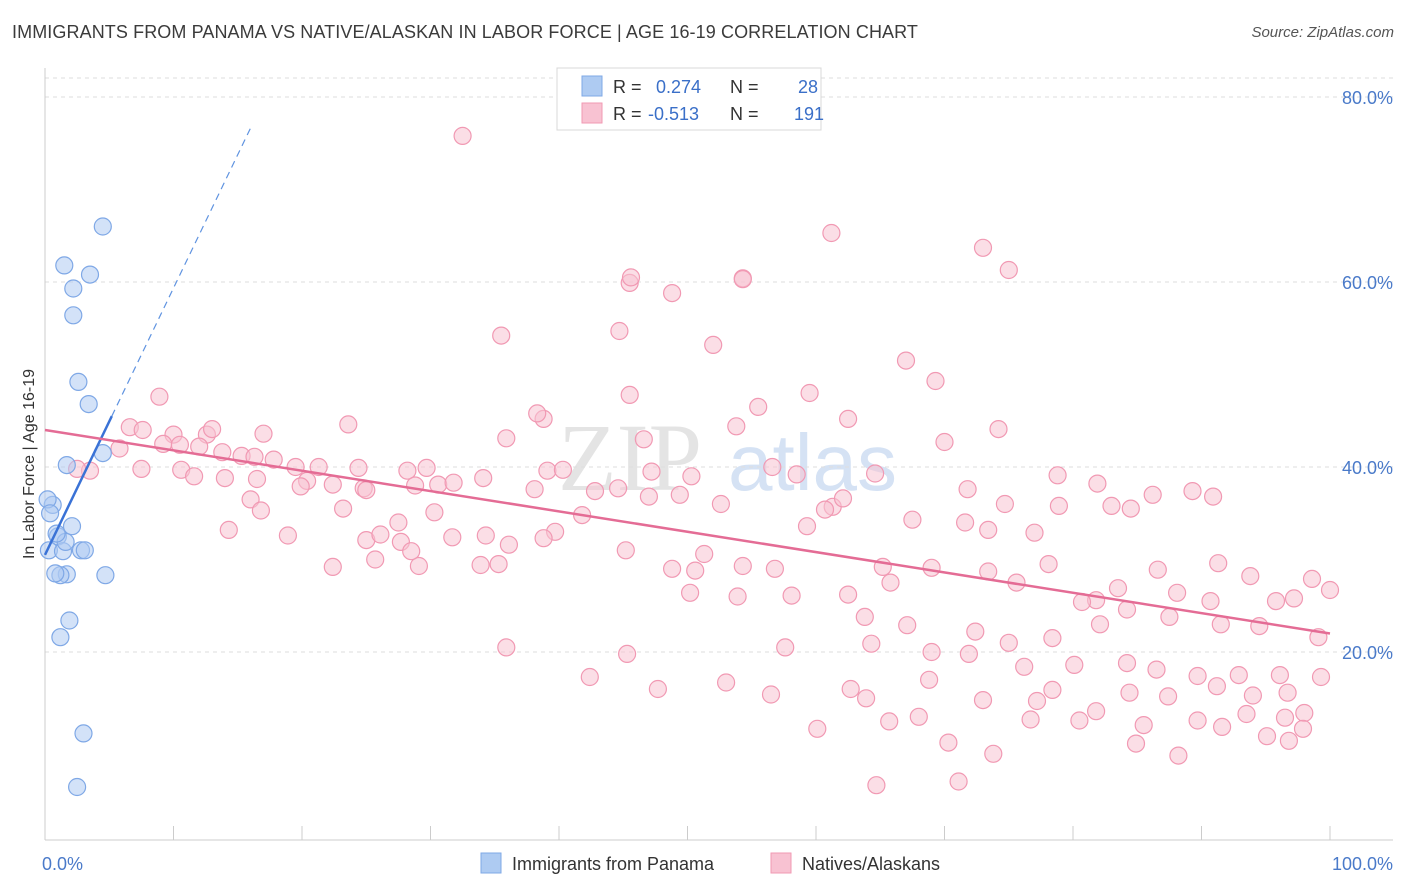 The height and width of the screenshot is (892, 1406). Describe the element at coordinates (78, 485) in the screenshot. I see `trend-line-panama` at that location.